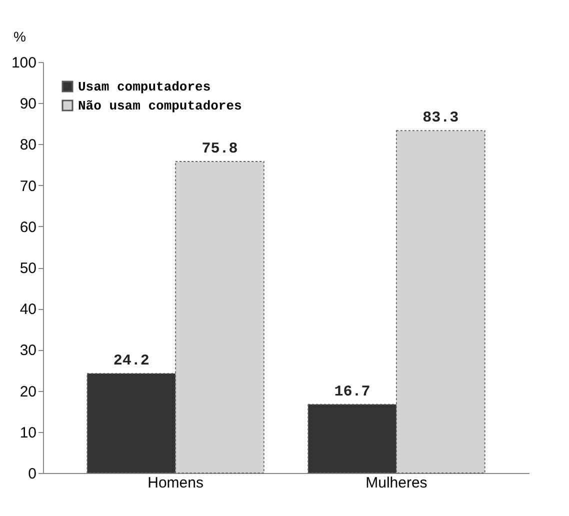 Image resolution: width=569 pixels, height=516 pixels. What do you see at coordinates (23, 63) in the screenshot?
I see `y-tick-label: 100` at bounding box center [23, 63].